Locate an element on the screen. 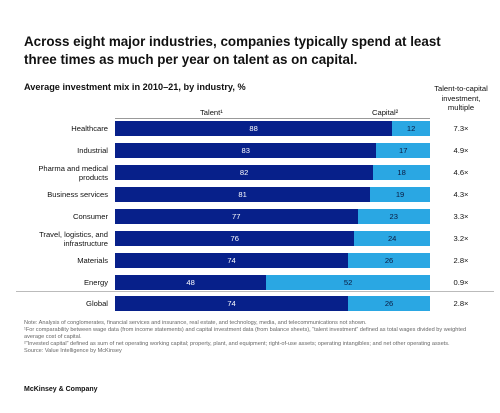  value-label: 83 is located at coordinates (245, 150).